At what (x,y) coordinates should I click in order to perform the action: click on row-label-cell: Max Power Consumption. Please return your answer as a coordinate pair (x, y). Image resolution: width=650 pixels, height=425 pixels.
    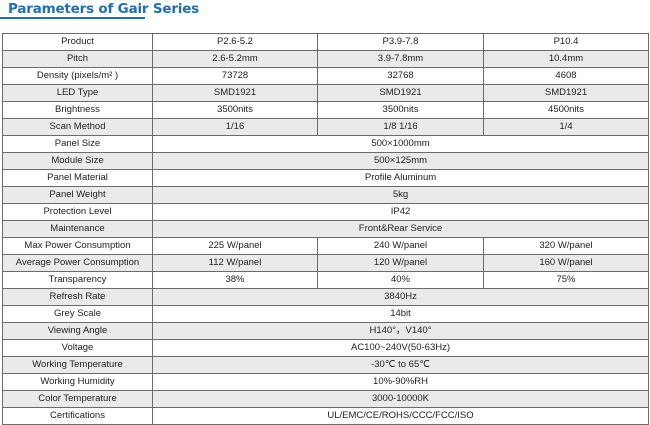
    Looking at the image, I should click on (77, 246).